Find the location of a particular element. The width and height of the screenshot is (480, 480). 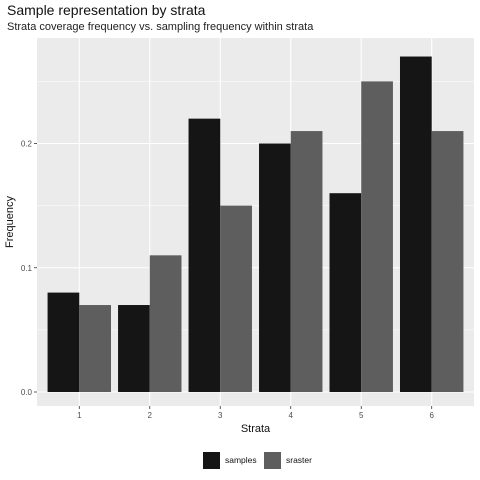

x-axis: 1 2 3 4 5 6 is located at coordinates (255, 413).